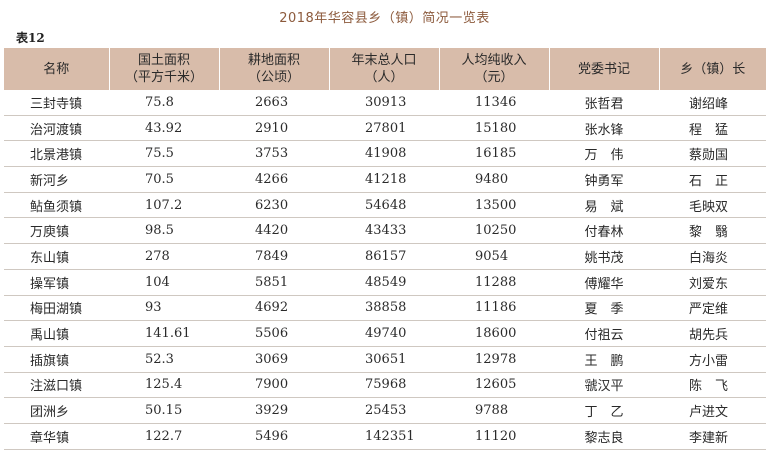 The image size is (769, 463). I want to click on table-row: 万庾镇 98.5 4420 43433 10250 付春林黎 翳, so click(385, 231).